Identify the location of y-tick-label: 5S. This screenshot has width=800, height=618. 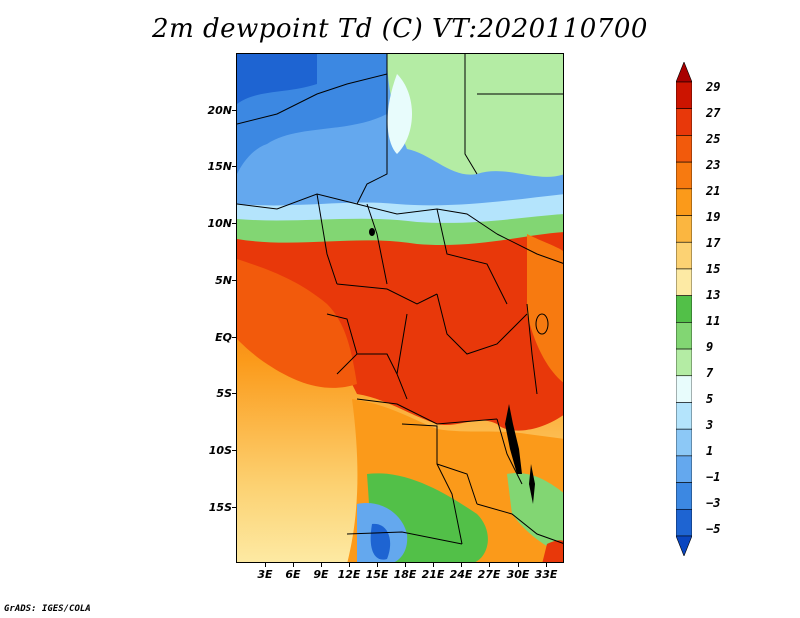
(224, 393).